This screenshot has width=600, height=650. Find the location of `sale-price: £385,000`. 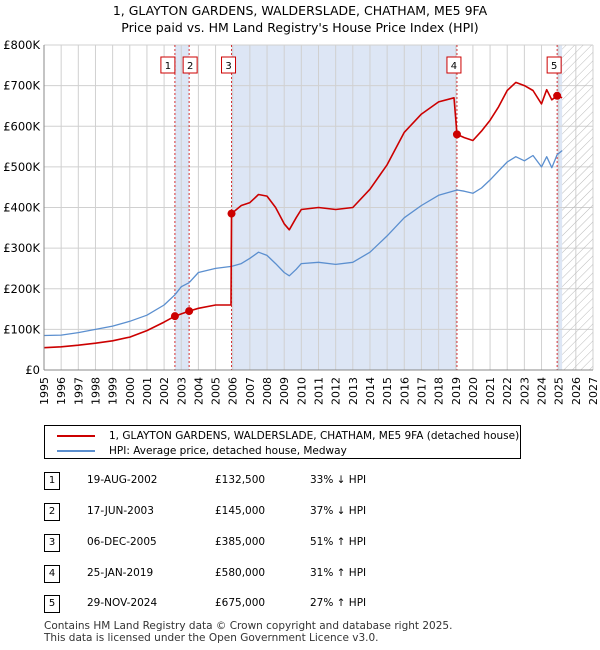

sale-price: £385,000 is located at coordinates (240, 542).